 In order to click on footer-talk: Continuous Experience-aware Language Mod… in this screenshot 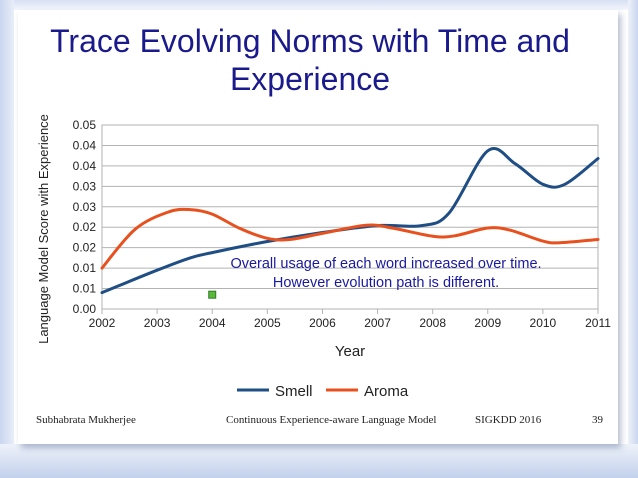, I will do `click(331, 420)`.